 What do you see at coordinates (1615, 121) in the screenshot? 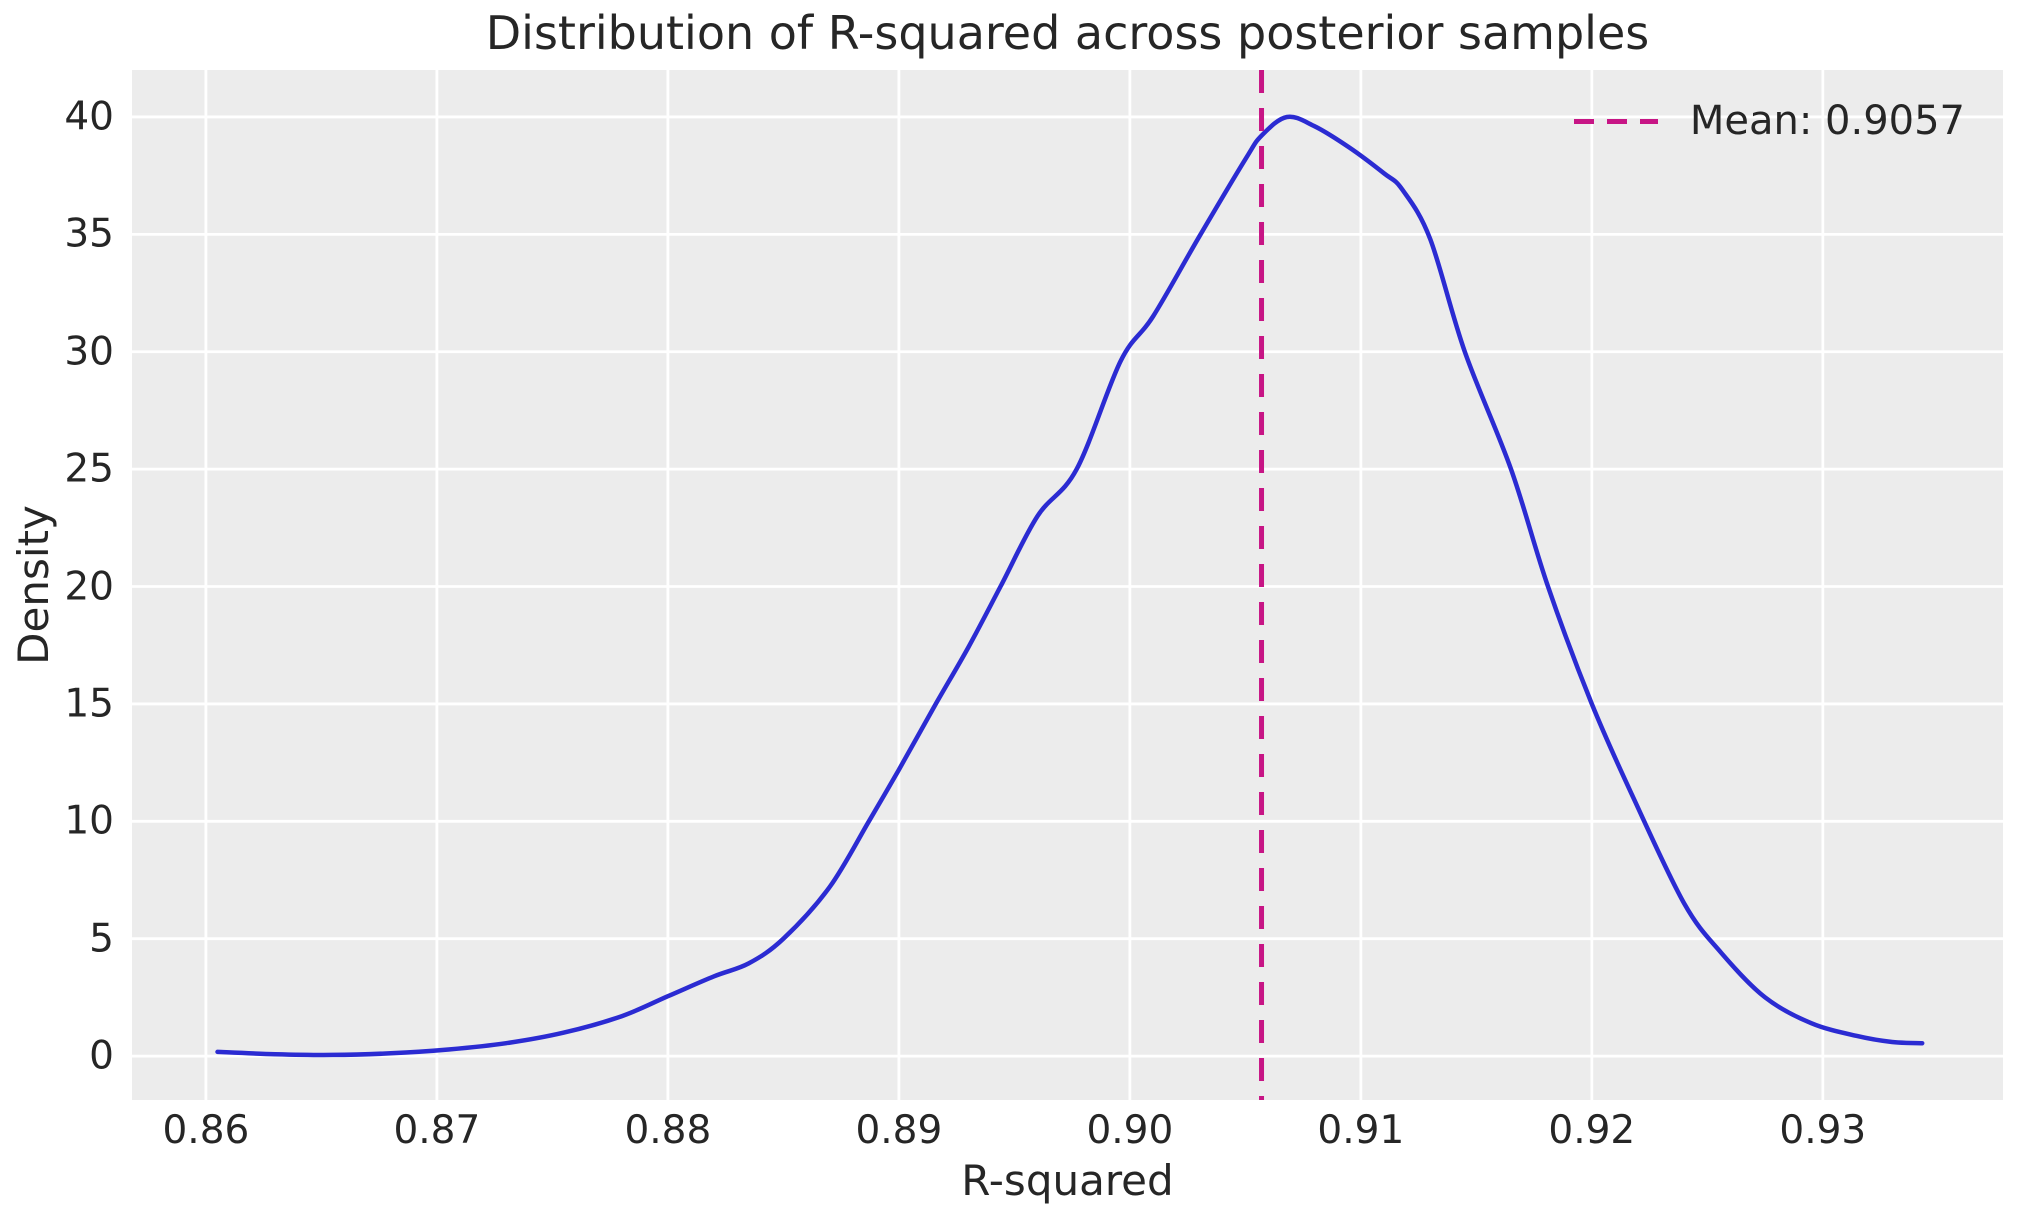
I see `legend-dashed-line-sample` at bounding box center [1615, 121].